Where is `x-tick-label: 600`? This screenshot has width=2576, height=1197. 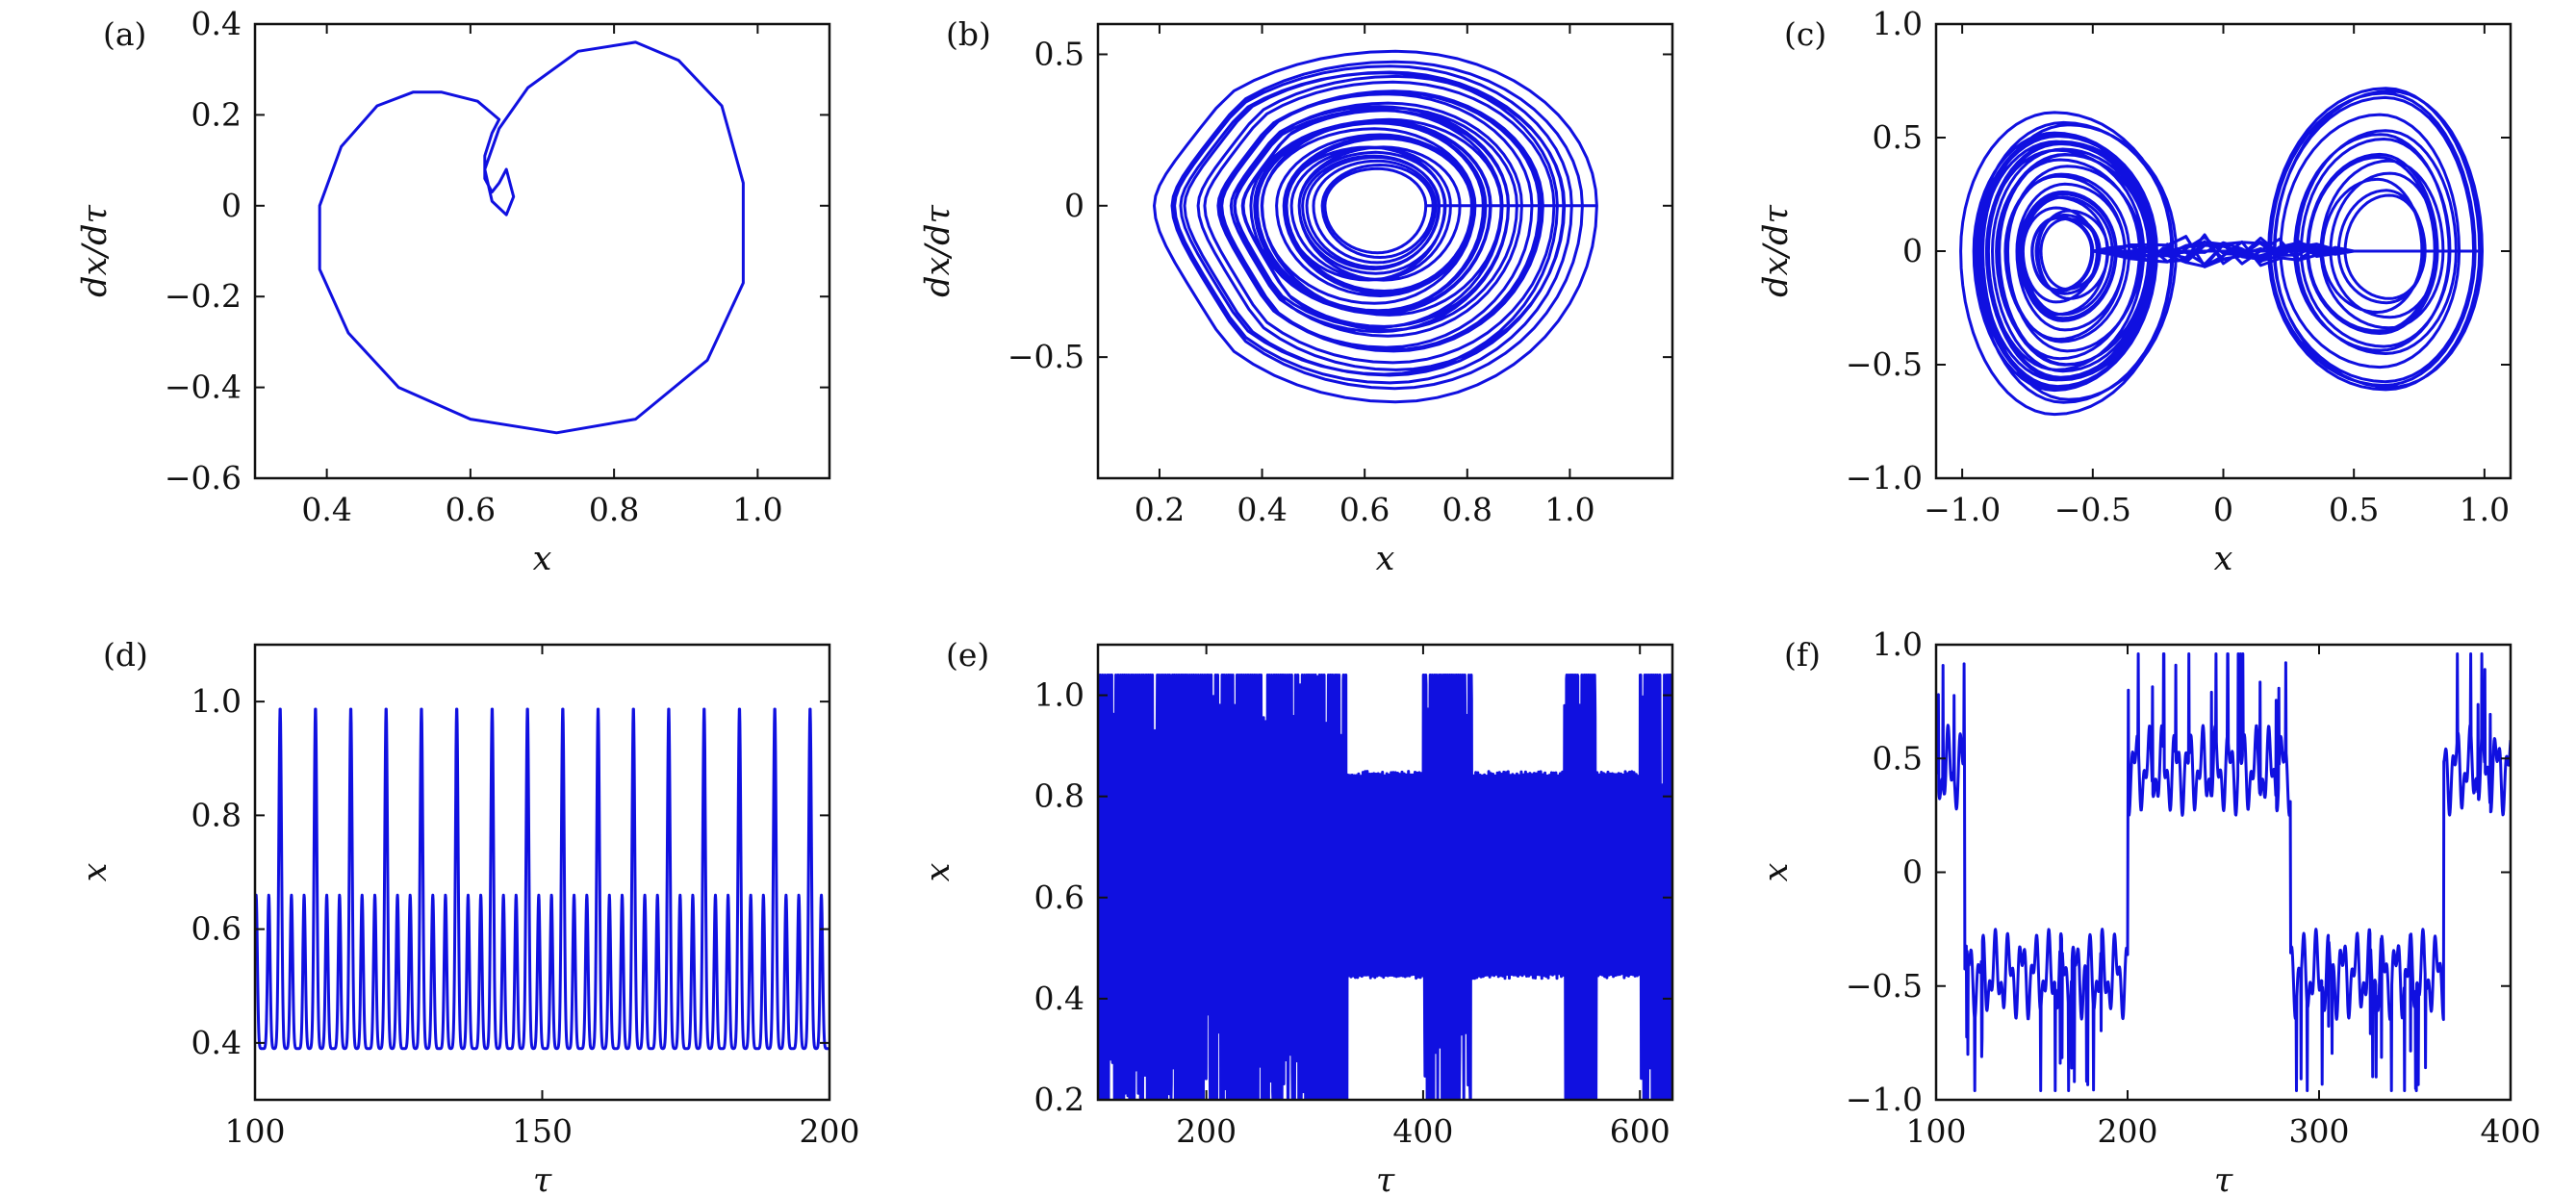 x-tick-label: 600 is located at coordinates (1640, 1131).